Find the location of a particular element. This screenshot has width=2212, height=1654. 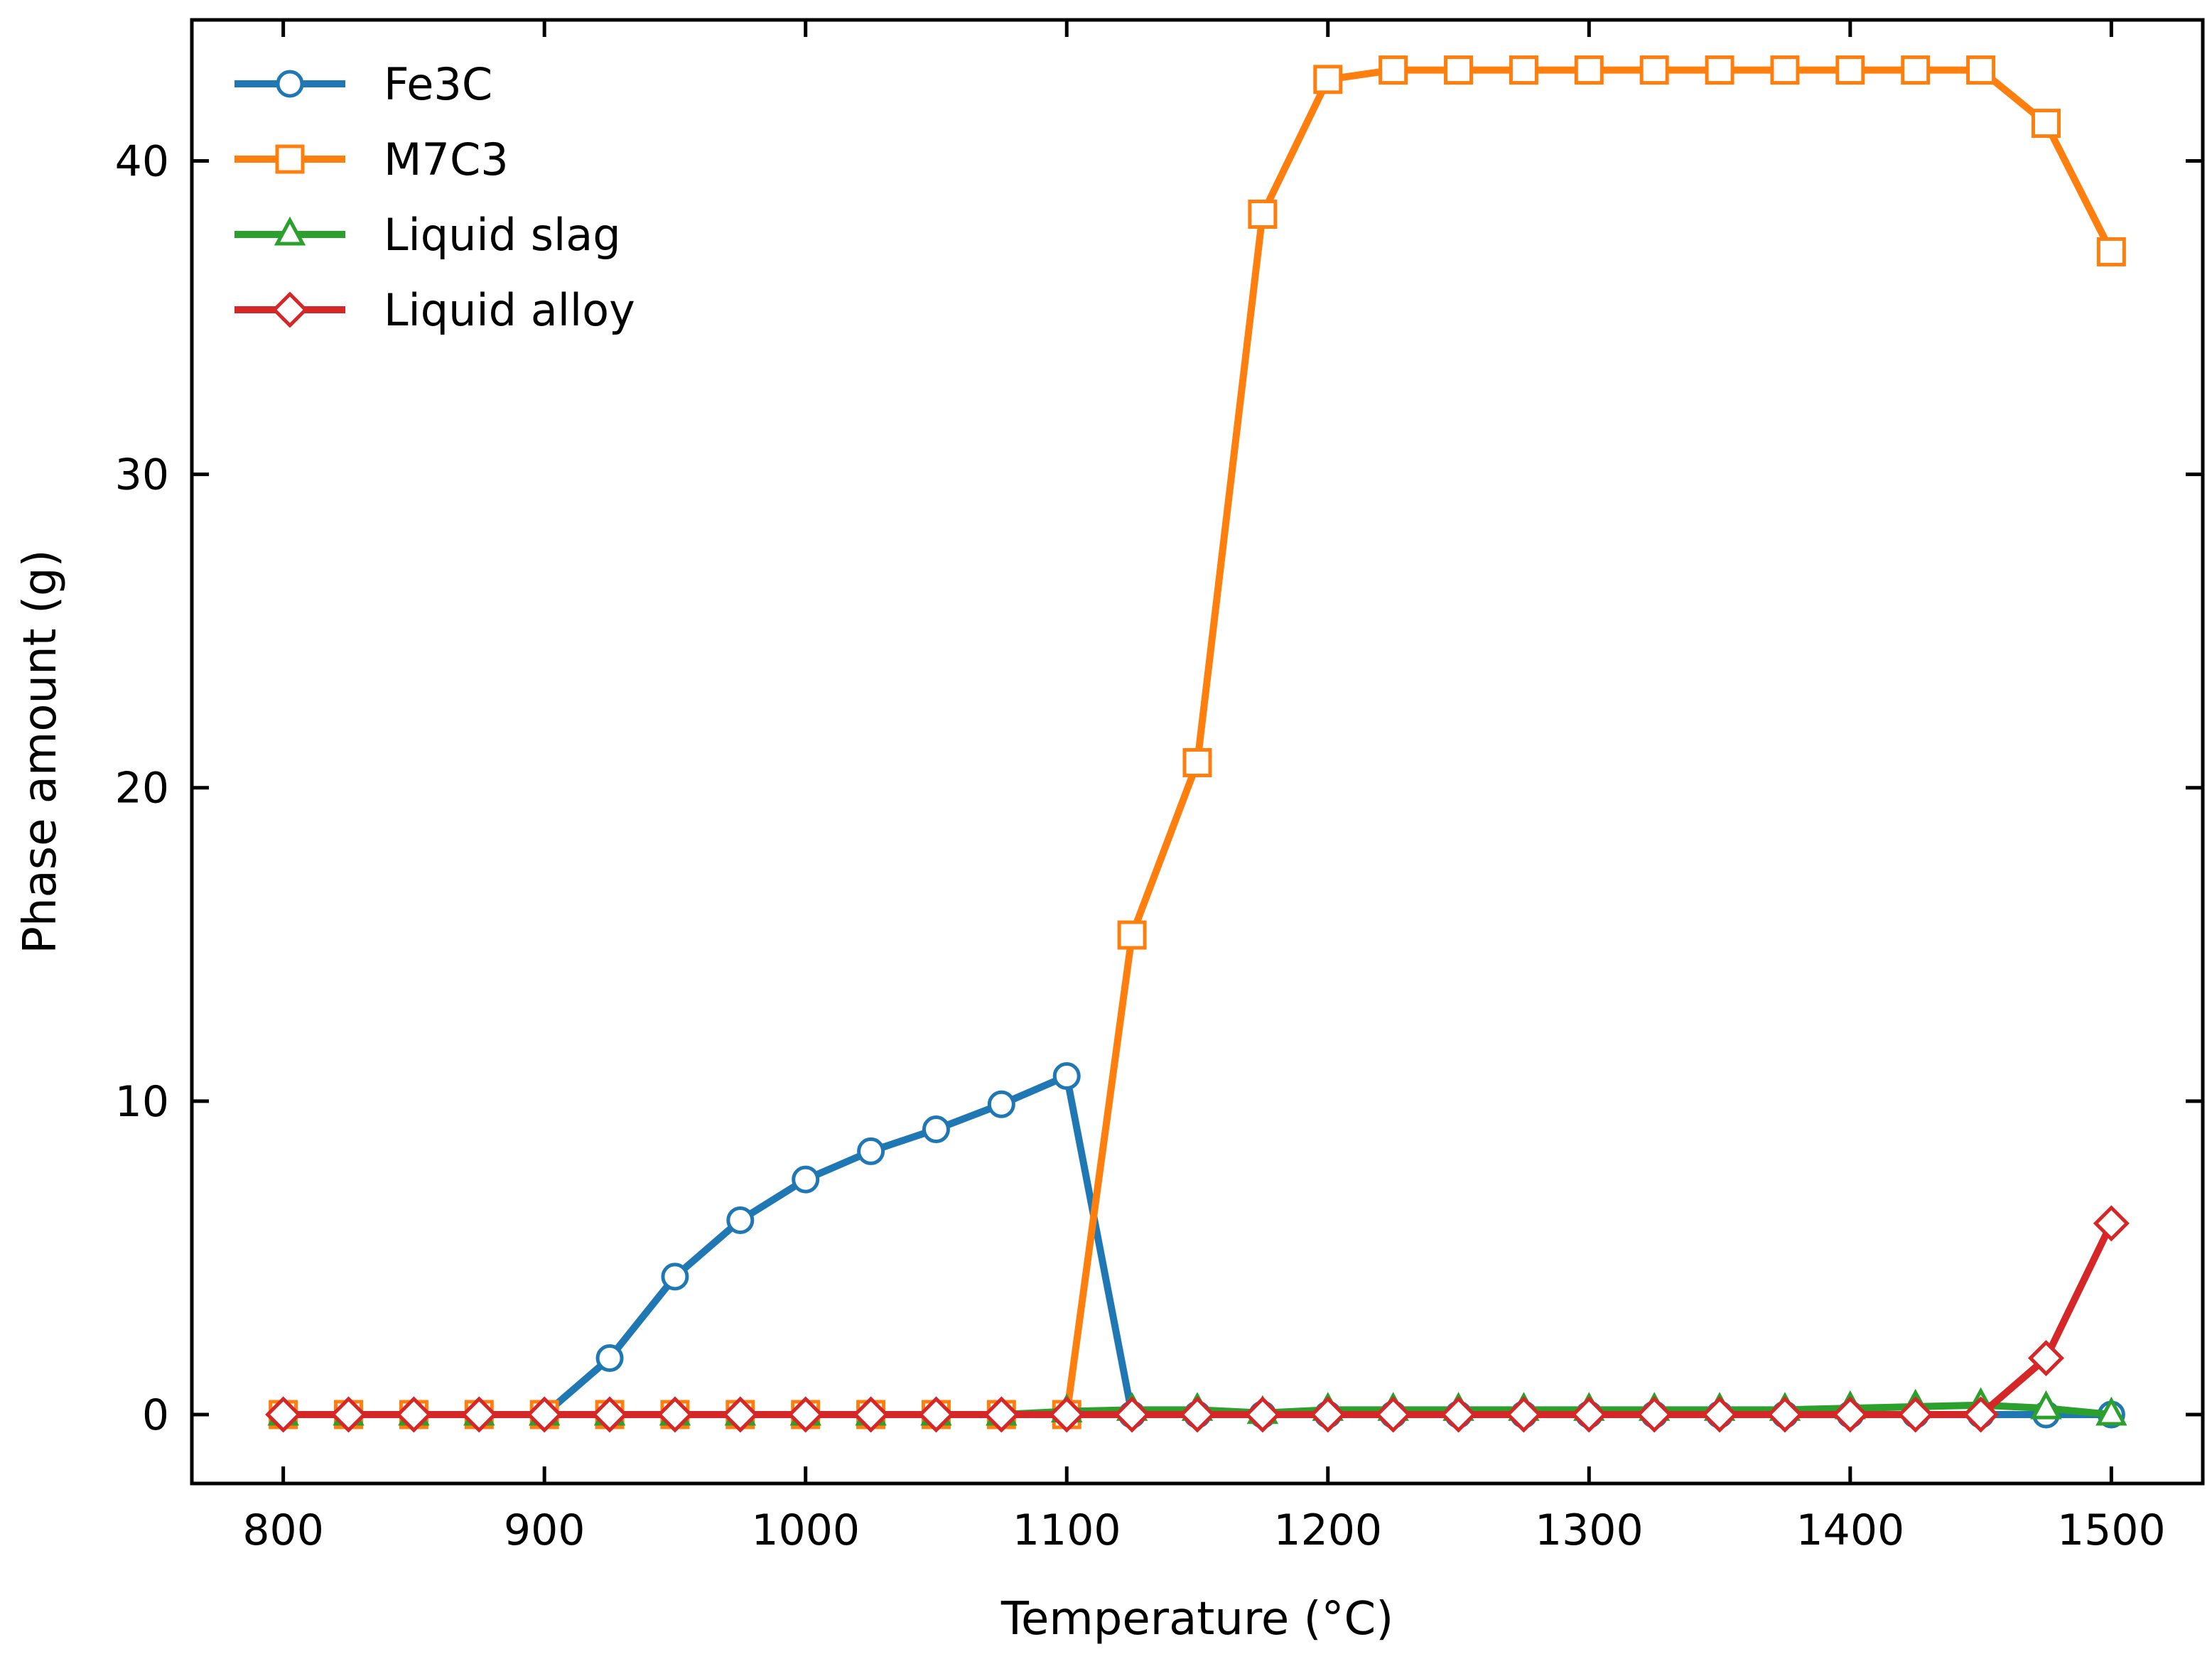

y-tick-label: 40 is located at coordinates (142, 162).